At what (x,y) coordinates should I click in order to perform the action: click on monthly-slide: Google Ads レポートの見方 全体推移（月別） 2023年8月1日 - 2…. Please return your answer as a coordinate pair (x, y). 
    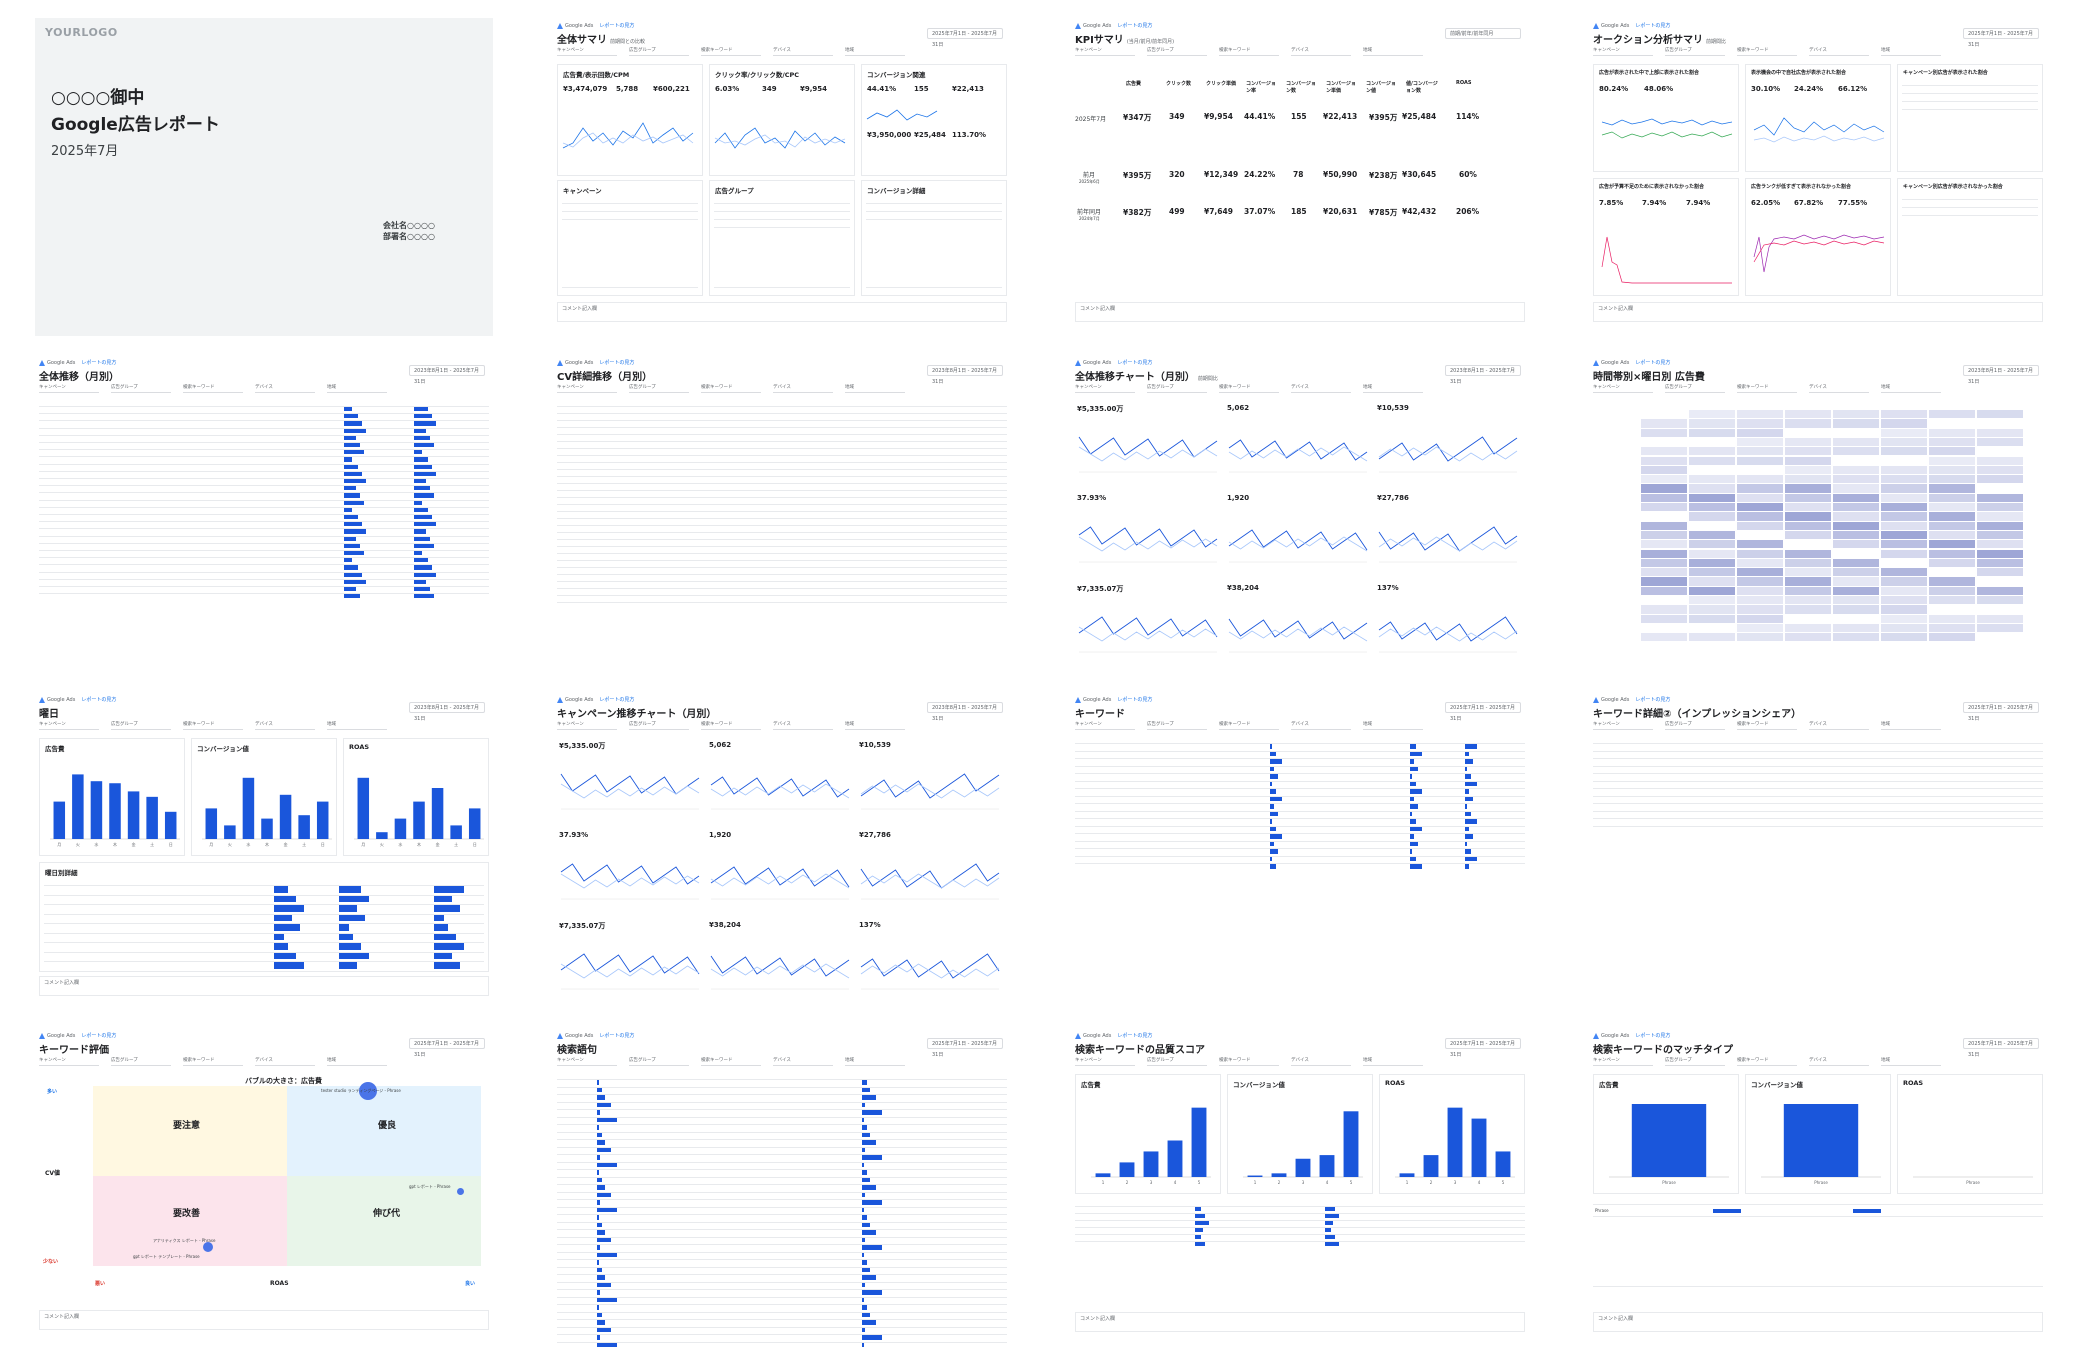
    Looking at the image, I should click on (264, 514).